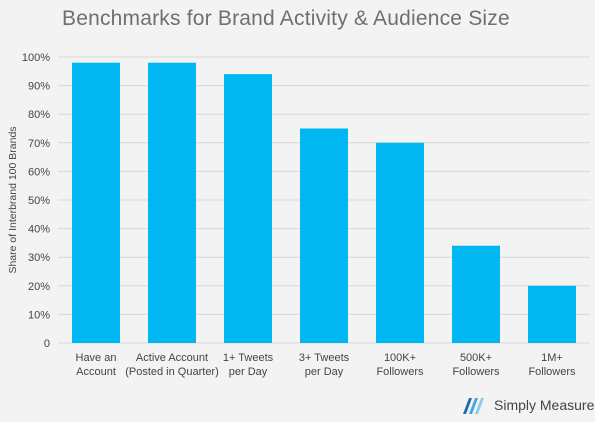 This screenshot has width=595, height=422. I want to click on x-tick-label: 100K+ Followers, so click(400, 365).